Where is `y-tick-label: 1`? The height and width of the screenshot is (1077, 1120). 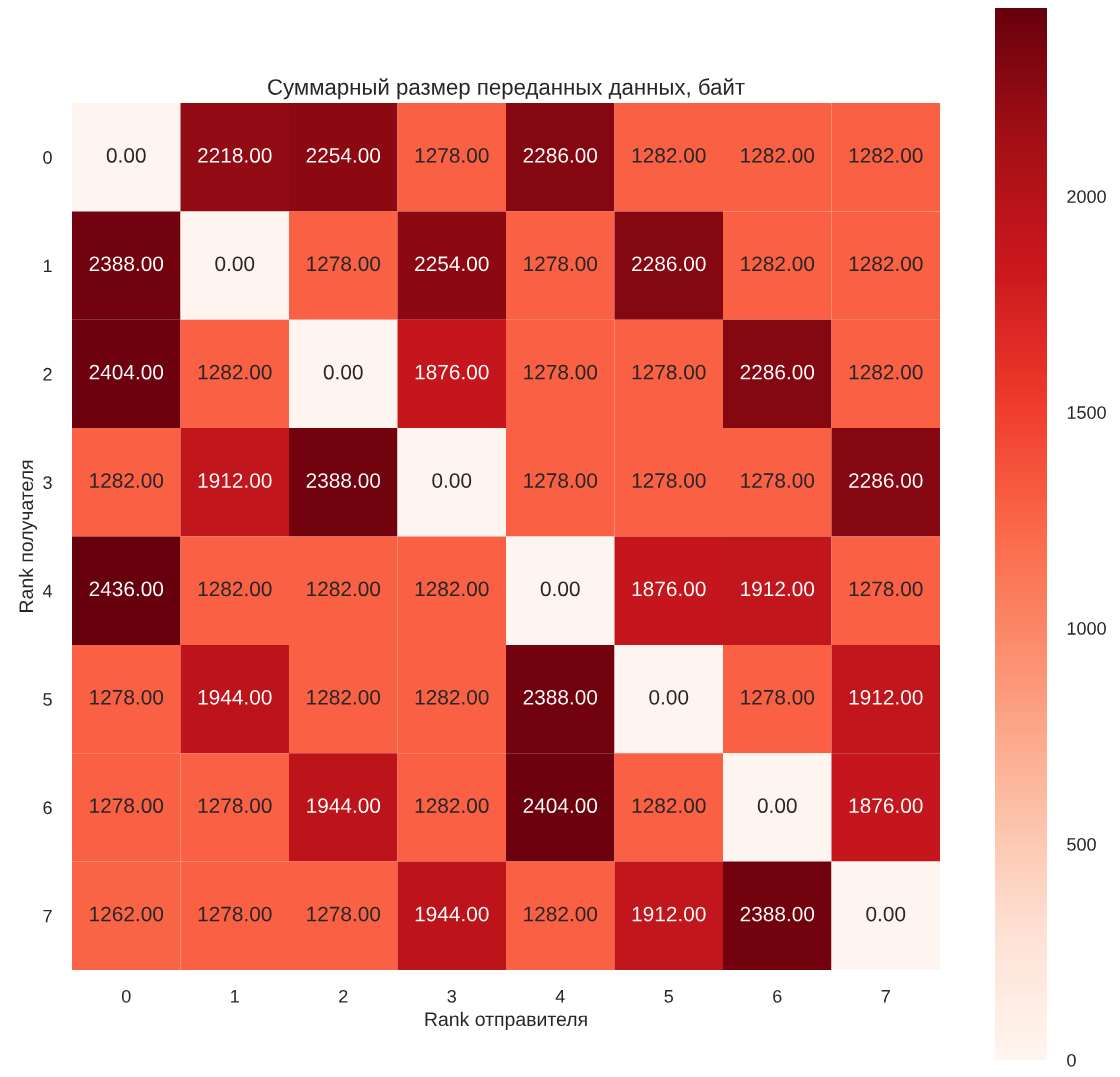
y-tick-label: 1 is located at coordinates (47, 266).